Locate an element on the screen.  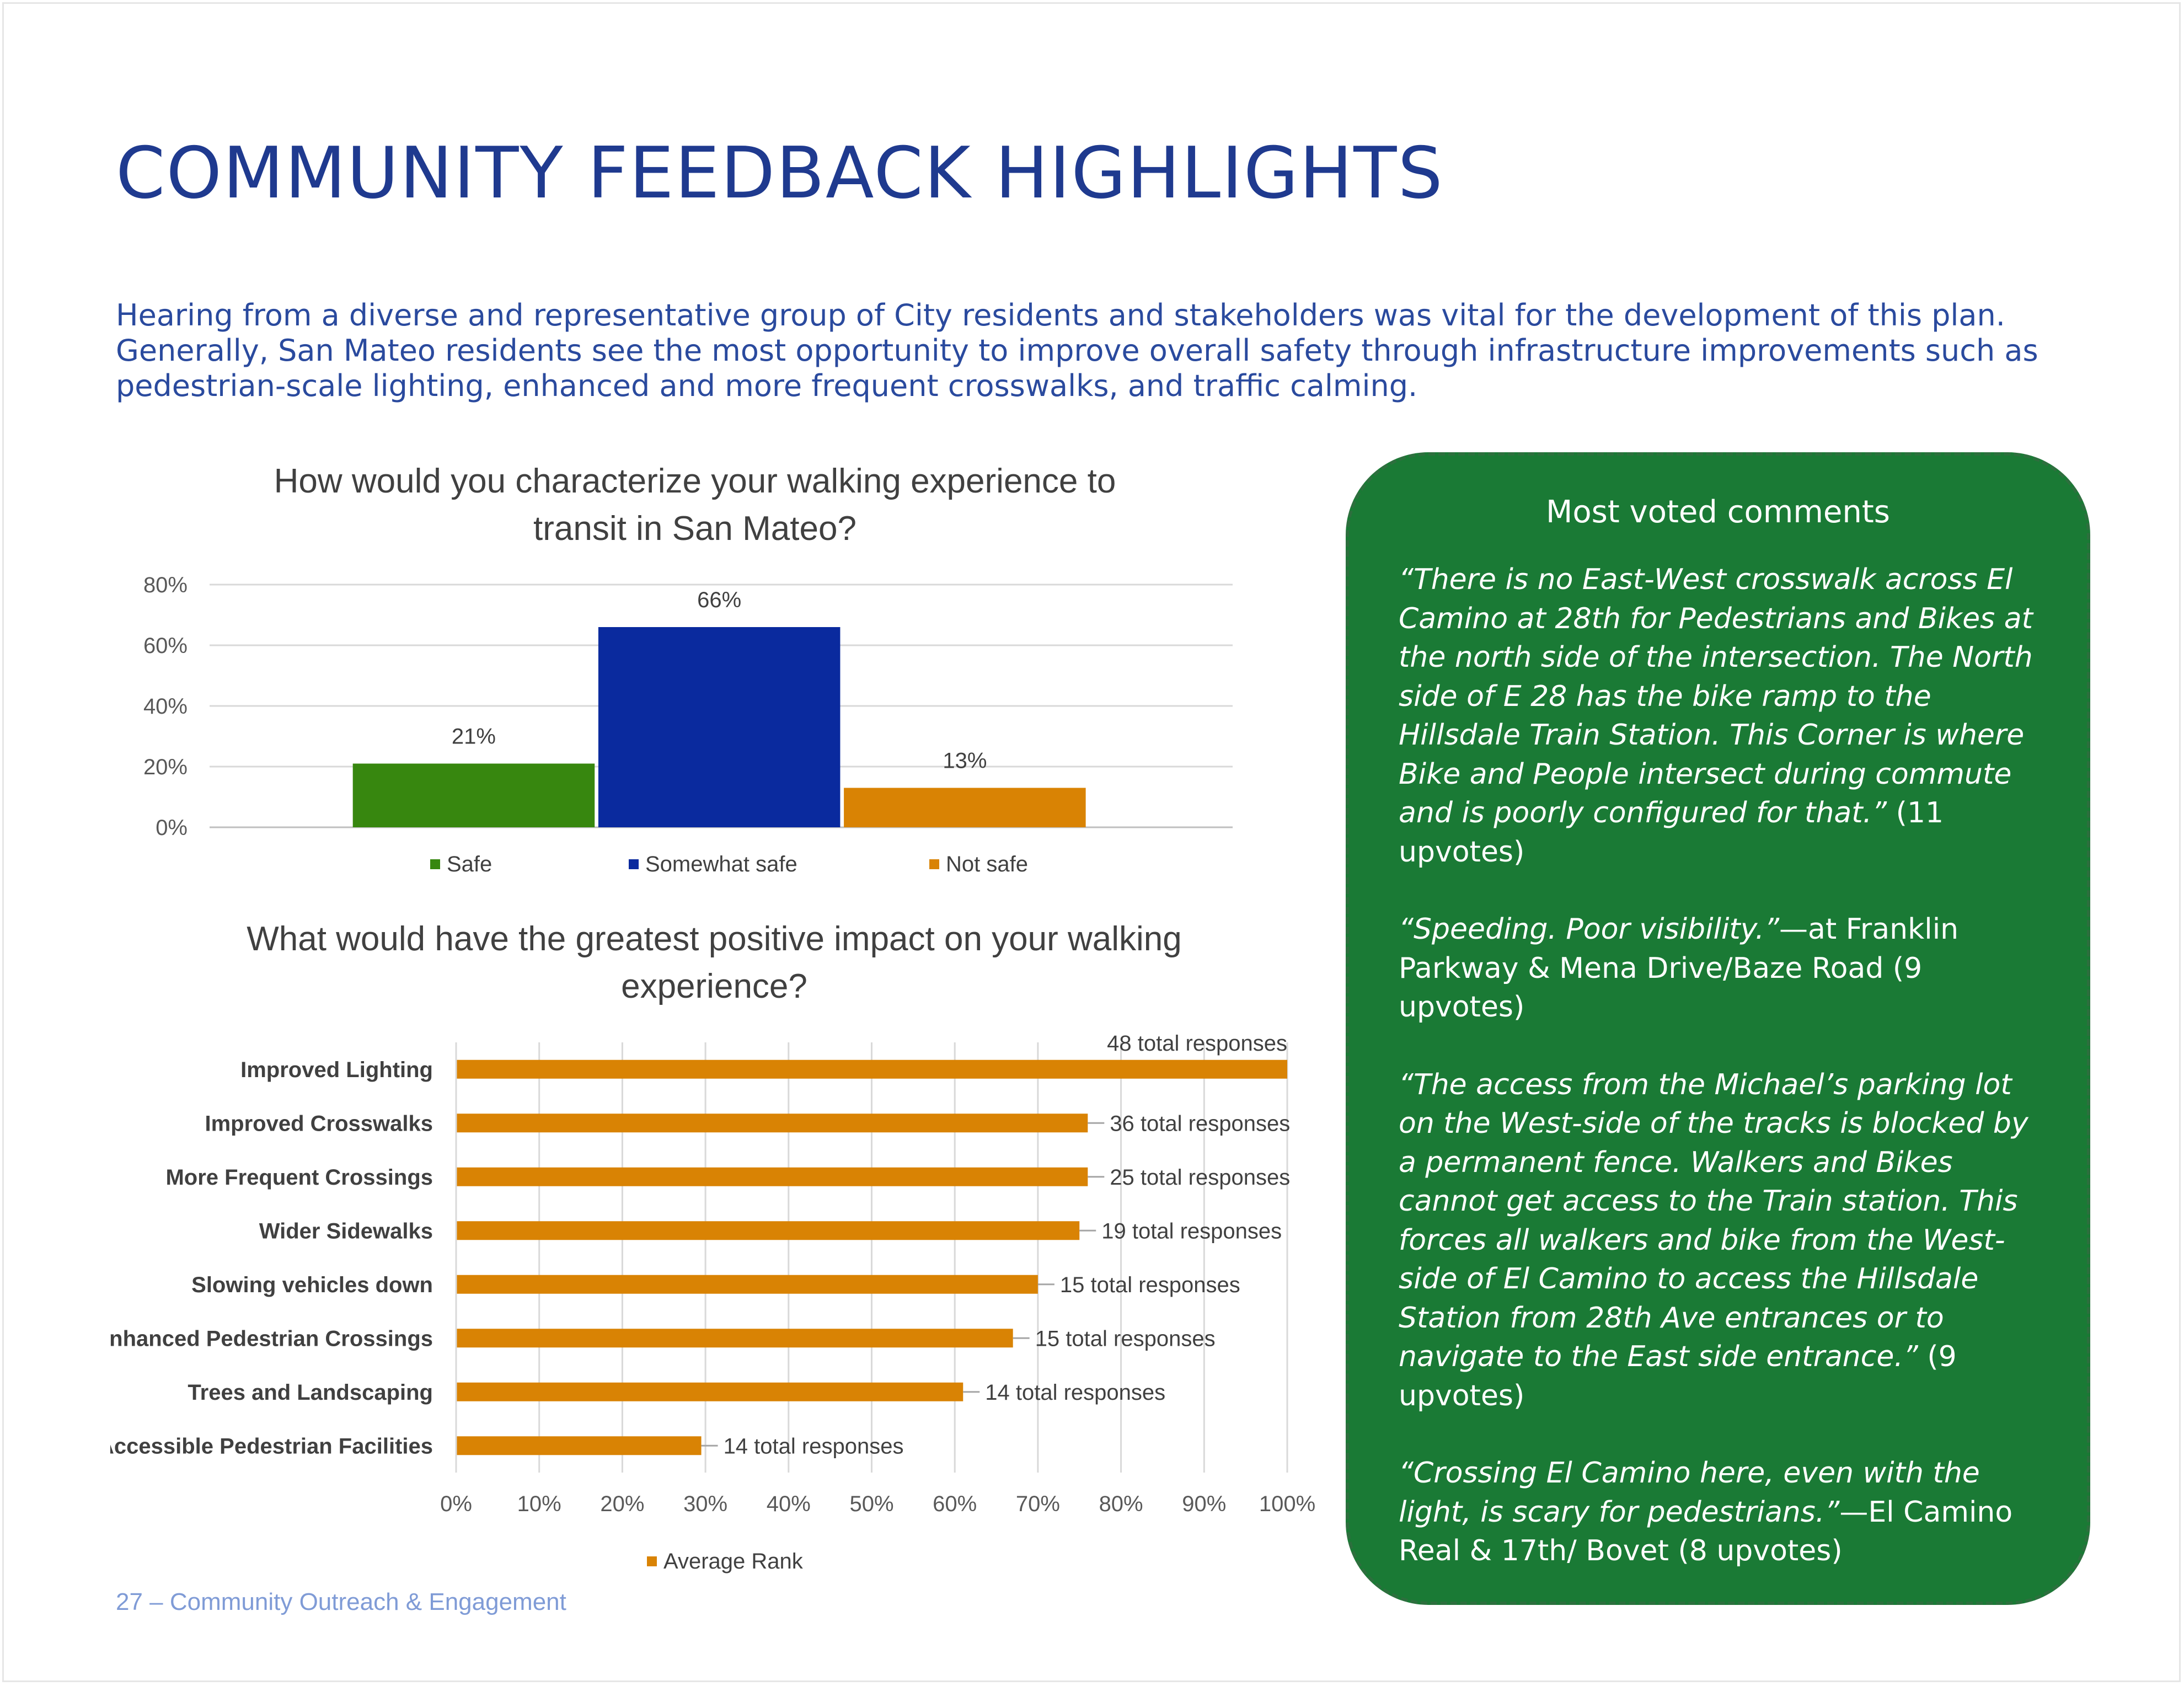
x-tick-label: 0% is located at coordinates (456, 1504).